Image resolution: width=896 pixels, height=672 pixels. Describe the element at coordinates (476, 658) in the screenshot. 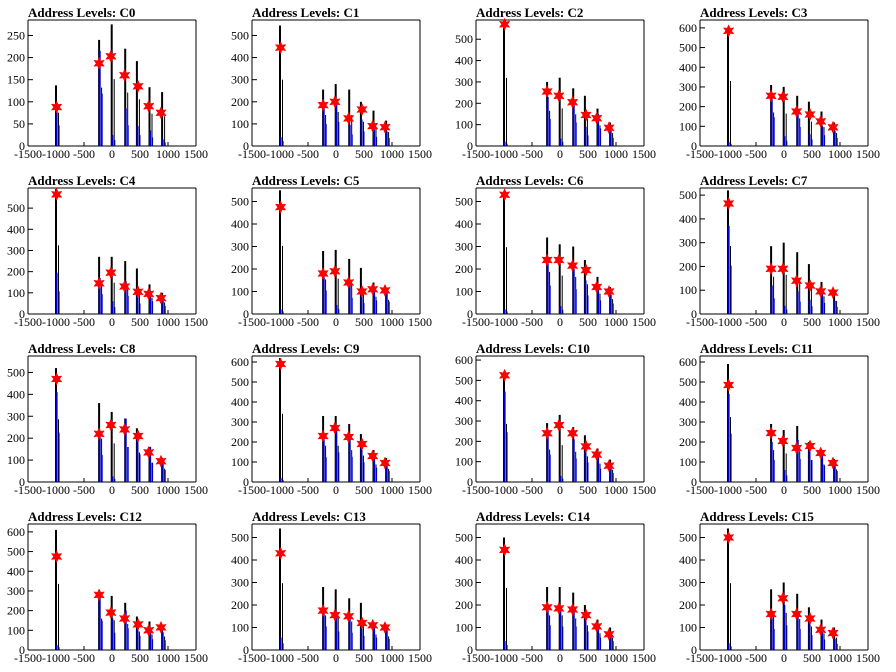

I see `x-tick-label: -1500` at that location.